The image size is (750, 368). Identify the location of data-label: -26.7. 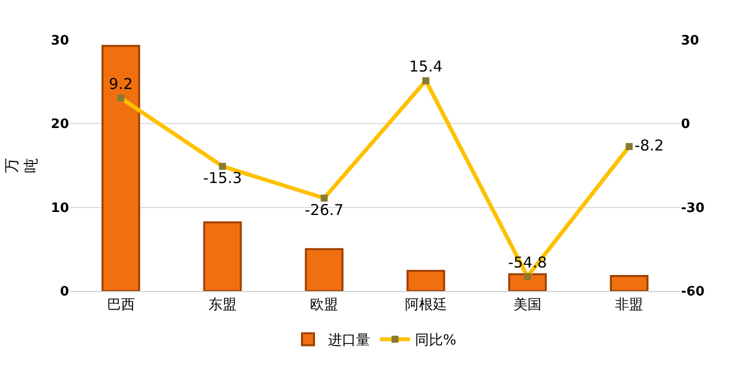
(324, 209).